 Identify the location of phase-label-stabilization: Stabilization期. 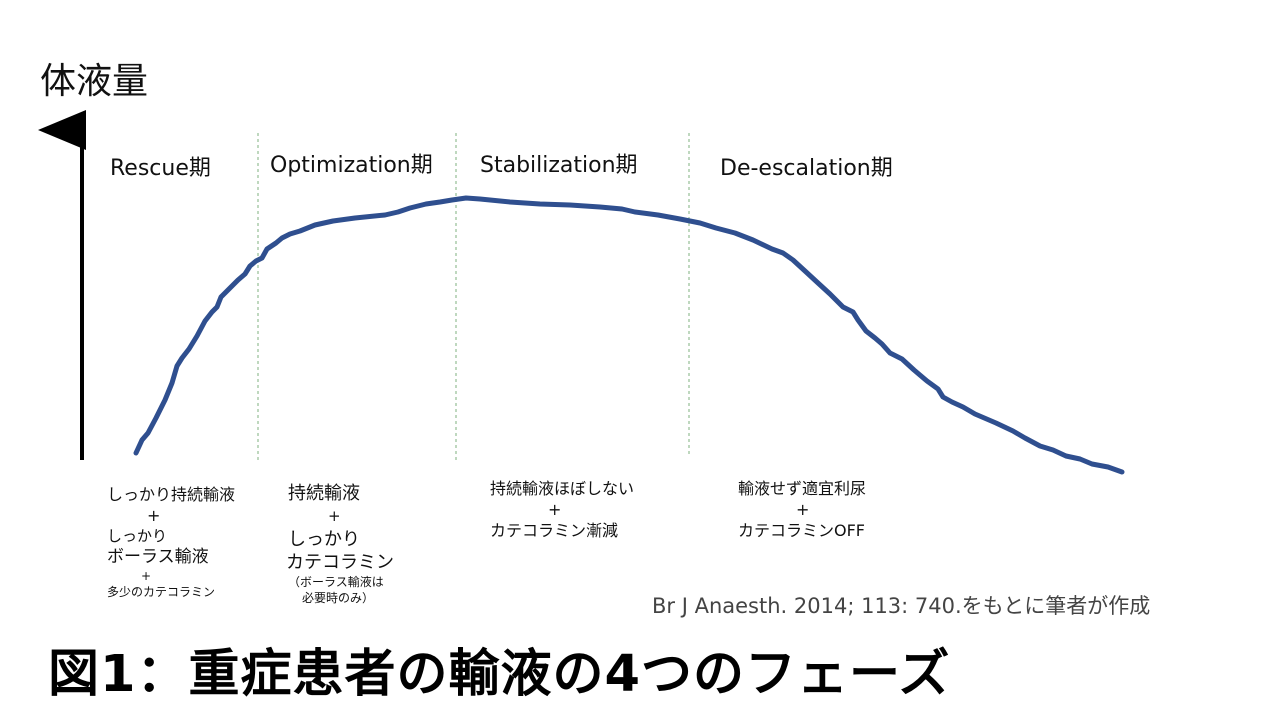
(559, 165).